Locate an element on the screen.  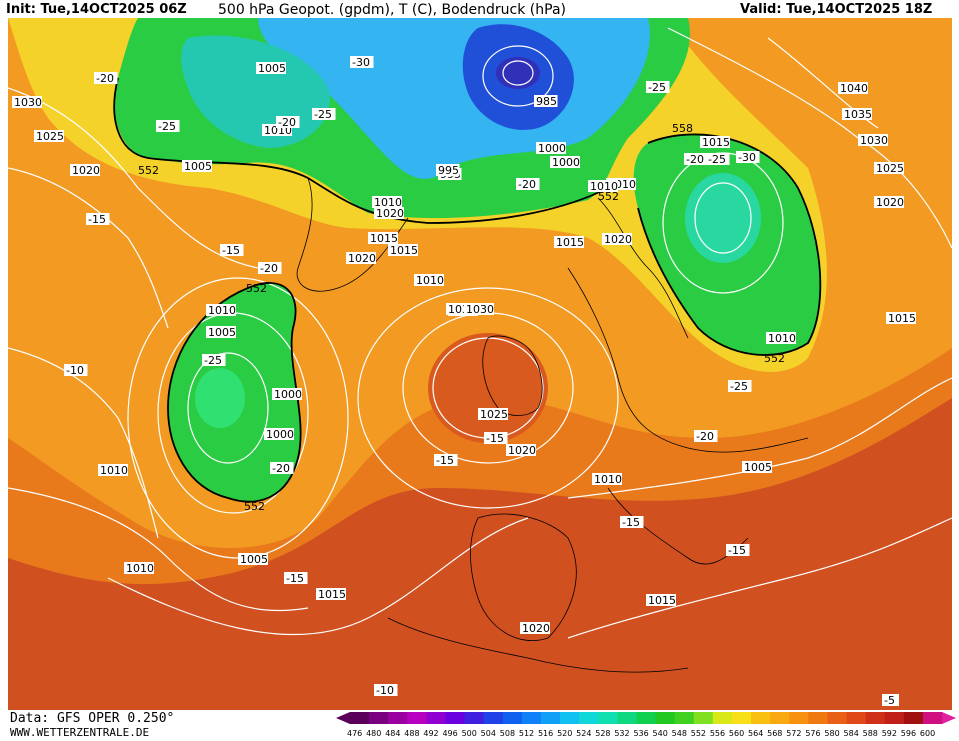
pressure-label: 1025 is located at coordinates (49, 136).